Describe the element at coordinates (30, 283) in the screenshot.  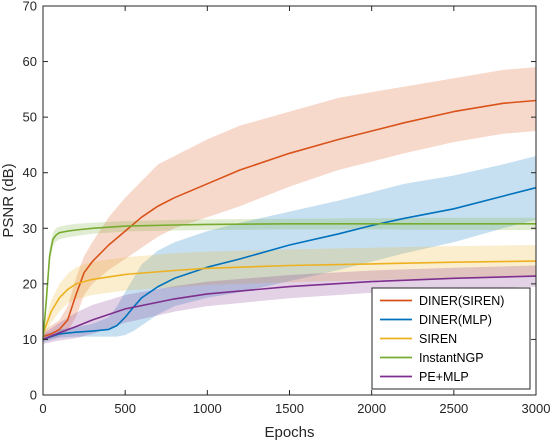
I see `y-tick-label: 20` at that location.